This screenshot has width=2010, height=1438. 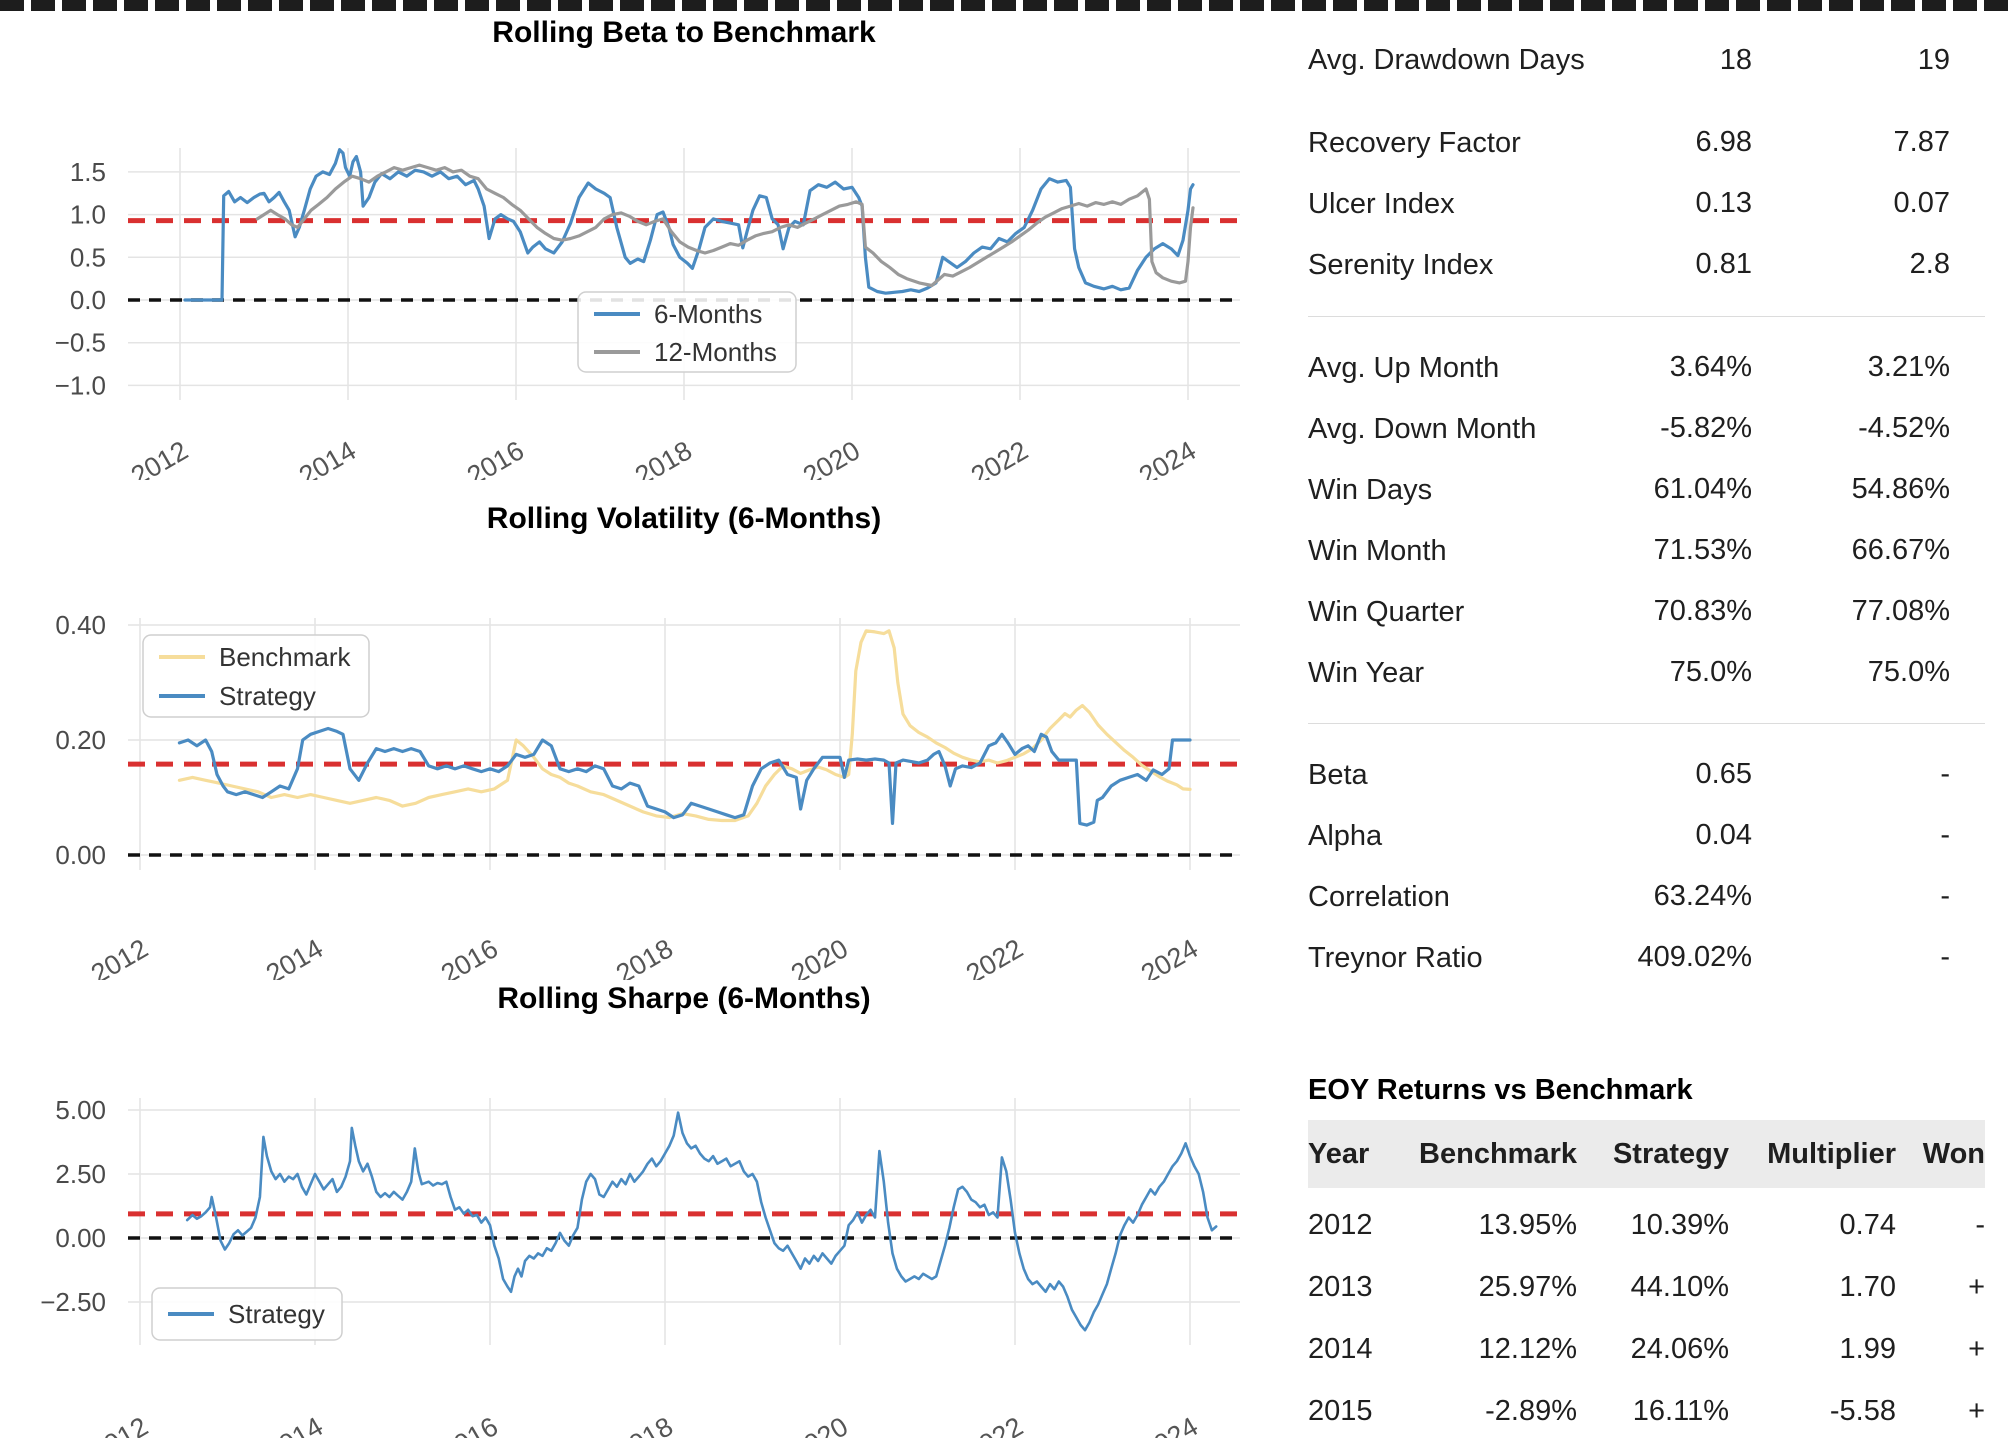 I want to click on metric-value-strategy: 6.98, so click(x=1723, y=142).